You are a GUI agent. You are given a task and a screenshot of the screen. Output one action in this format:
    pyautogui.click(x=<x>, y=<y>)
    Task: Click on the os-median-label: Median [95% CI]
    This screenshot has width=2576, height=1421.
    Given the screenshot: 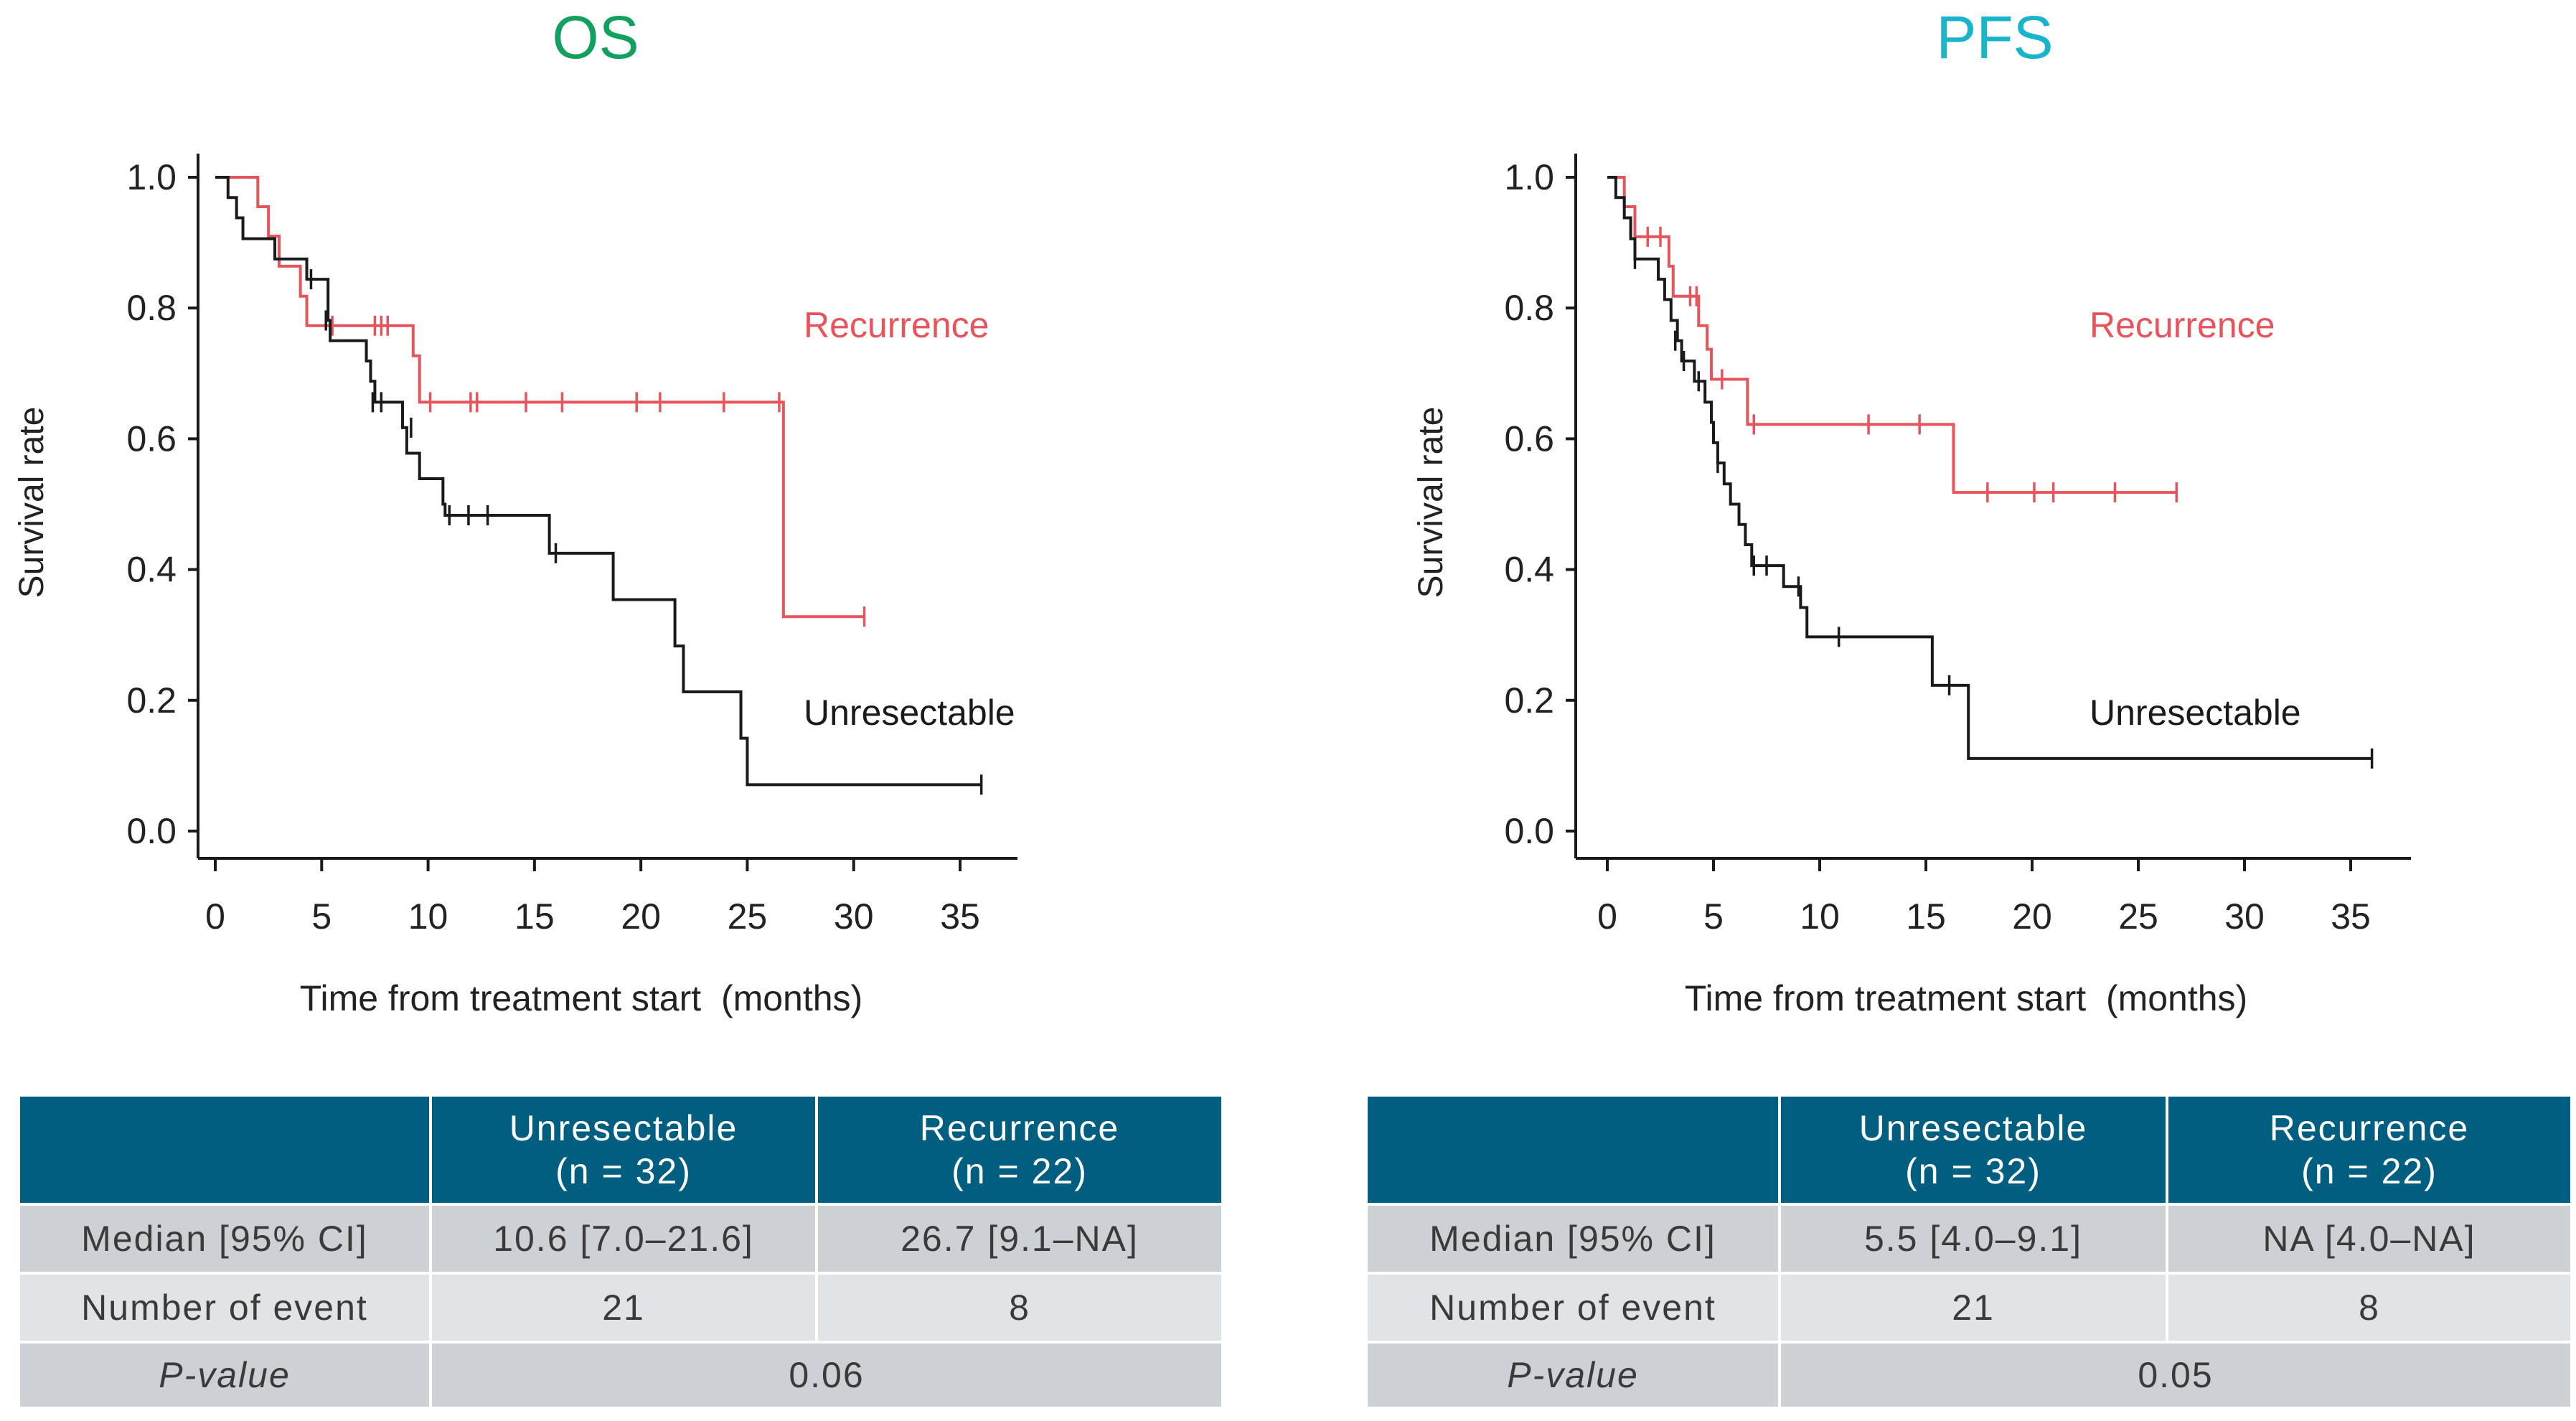 What is the action you would take?
    pyautogui.click(x=226, y=1238)
    